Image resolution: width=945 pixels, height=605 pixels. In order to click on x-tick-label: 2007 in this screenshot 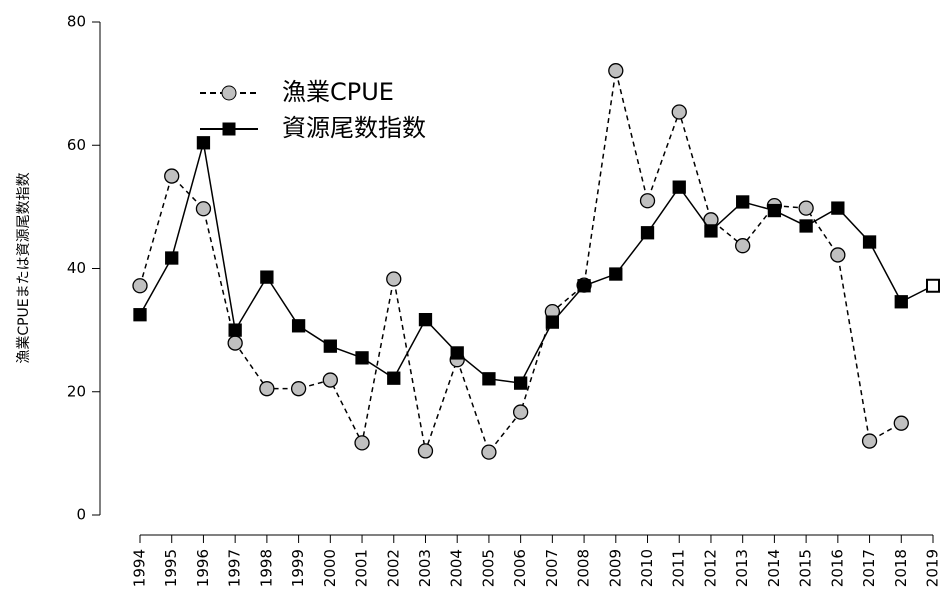, I will do `click(552, 568)`.